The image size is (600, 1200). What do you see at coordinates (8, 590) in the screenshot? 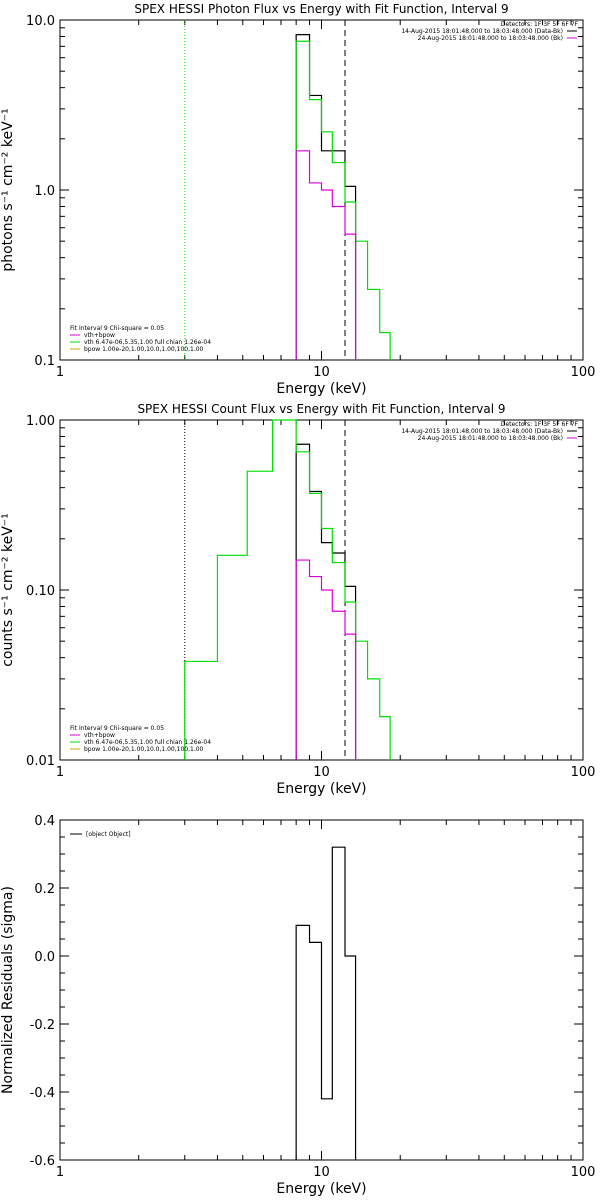
I see `y-axis-label: counts s⁻¹ cm⁻² keV⁻¹` at bounding box center [8, 590].